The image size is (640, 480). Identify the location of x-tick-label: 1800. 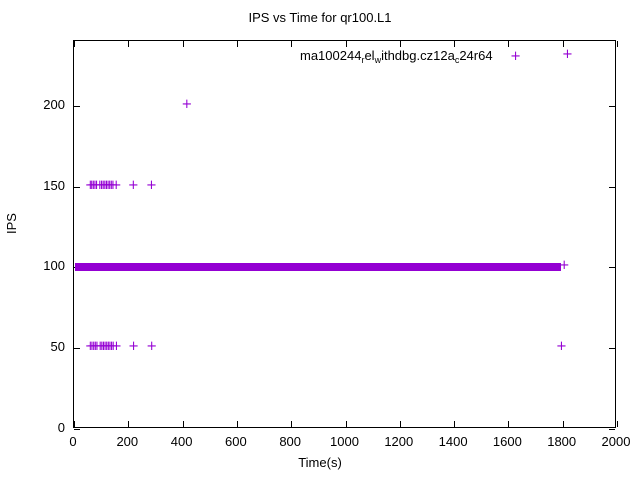
(562, 441).